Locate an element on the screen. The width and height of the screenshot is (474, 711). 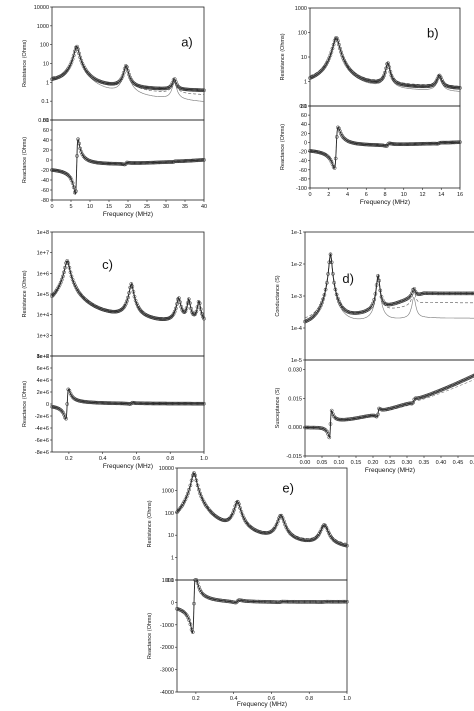
x-tick-label: 0 is located at coordinates (51, 207).